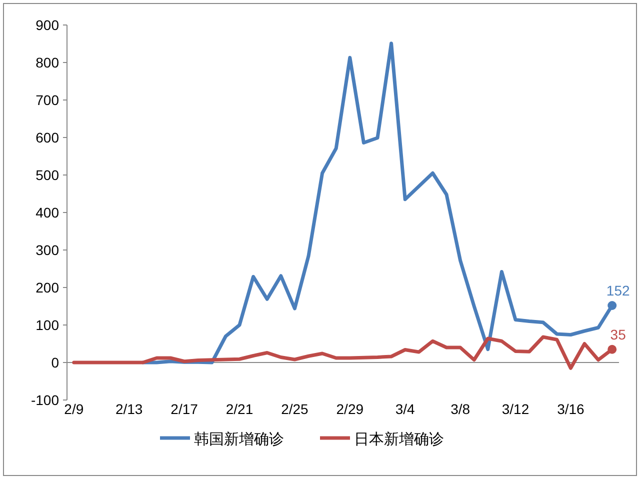 This screenshot has width=640, height=480. I want to click on y-tick-label: 700, so click(48, 100).